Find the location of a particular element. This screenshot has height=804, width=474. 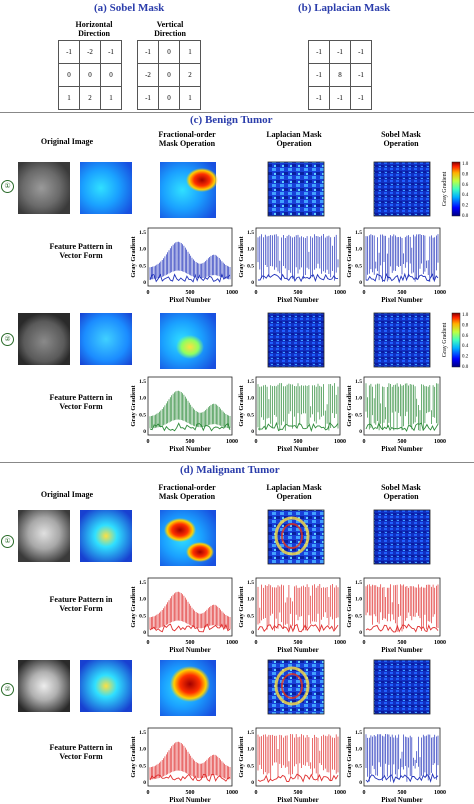

colorbar-tick: 0.4 is located at coordinates (465, 346).